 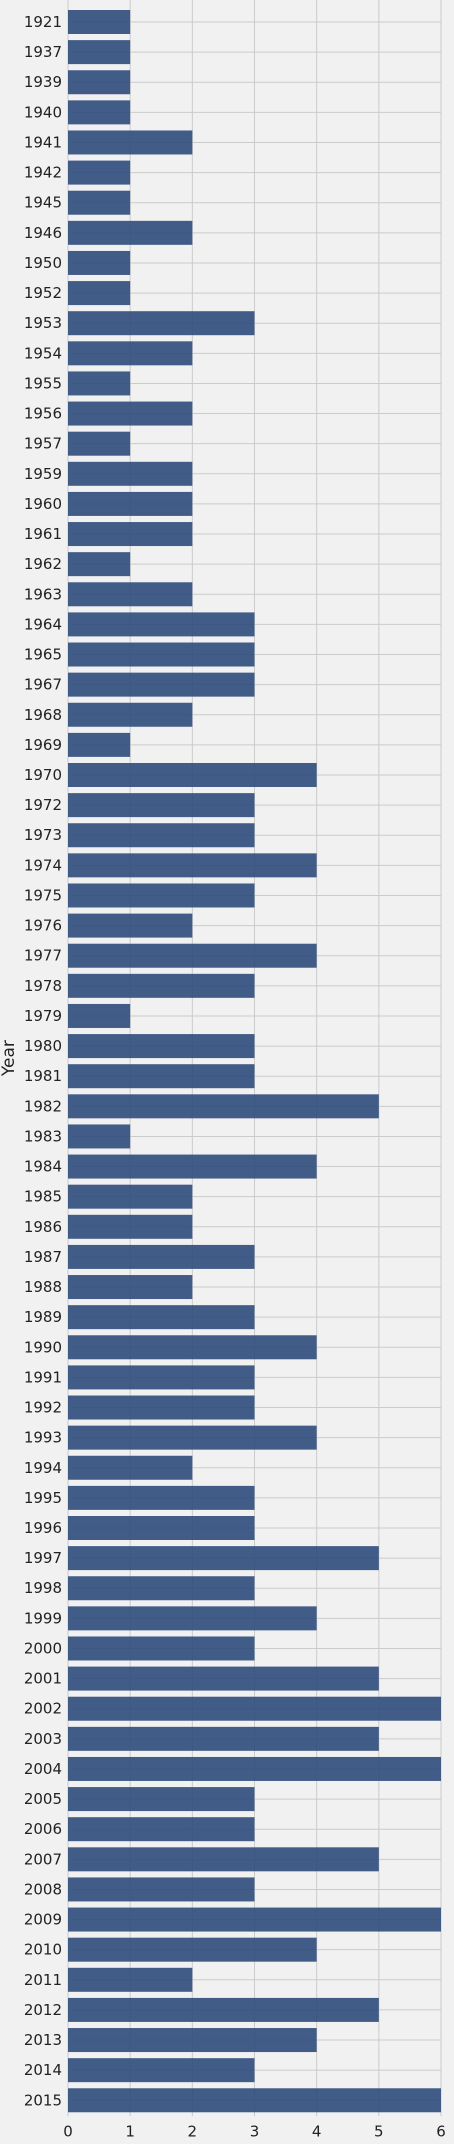 I want to click on y-tick-label: 1945, so click(x=43, y=203).